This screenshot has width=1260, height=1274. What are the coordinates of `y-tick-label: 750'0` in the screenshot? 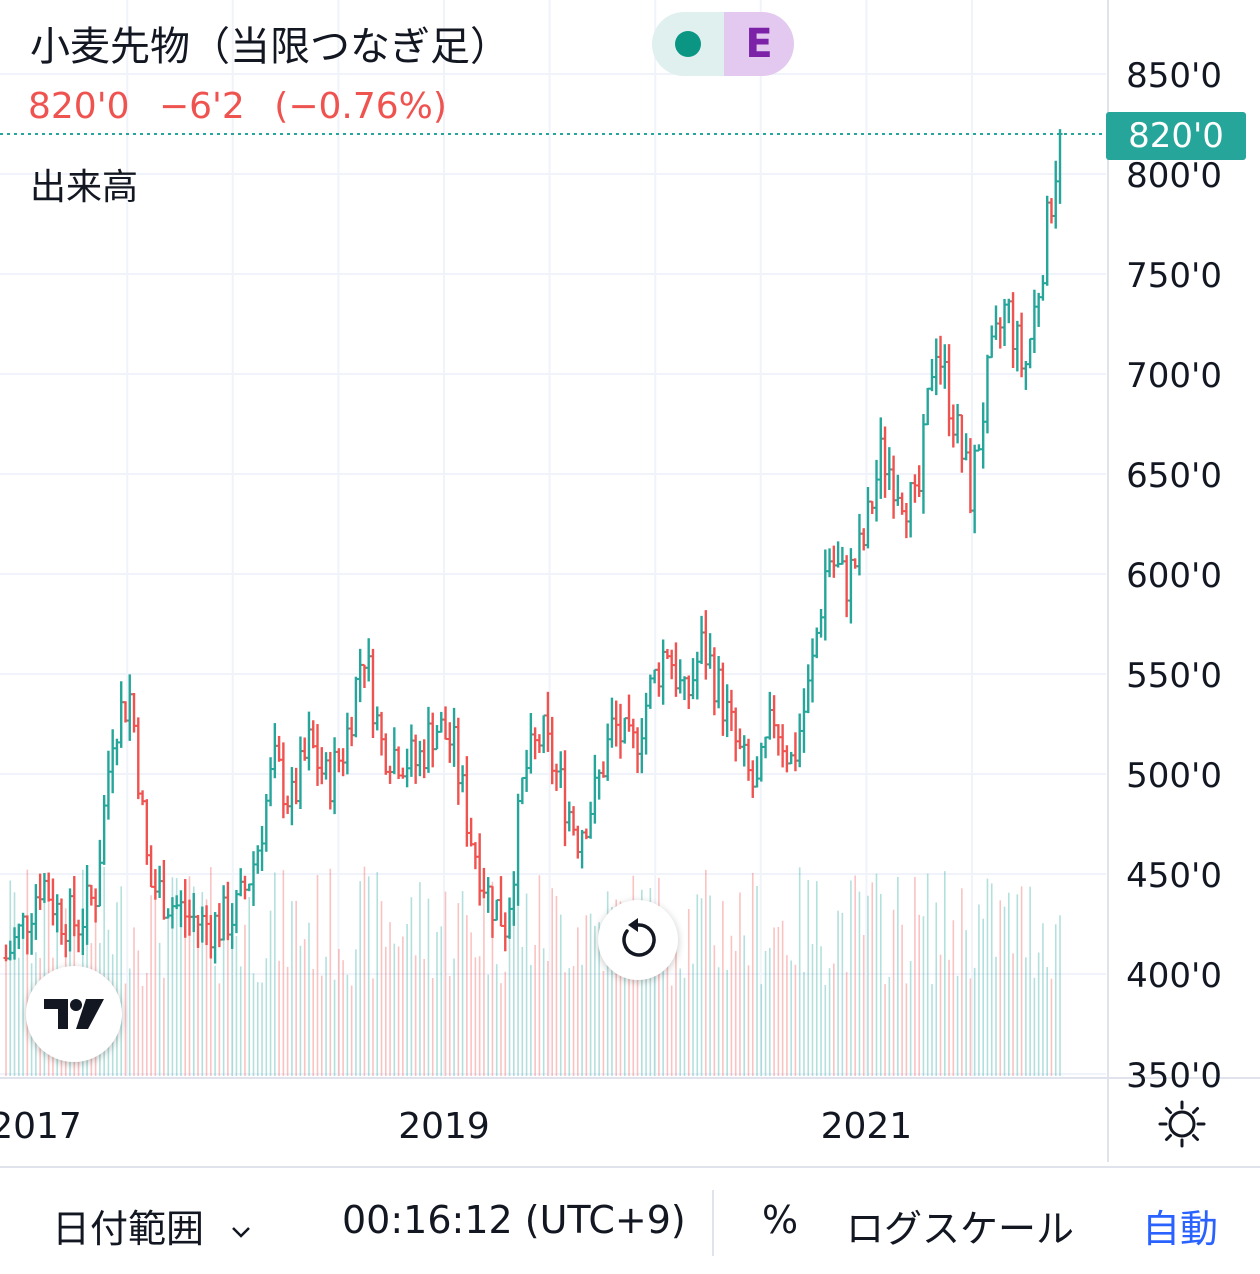 It's located at (1174, 276).